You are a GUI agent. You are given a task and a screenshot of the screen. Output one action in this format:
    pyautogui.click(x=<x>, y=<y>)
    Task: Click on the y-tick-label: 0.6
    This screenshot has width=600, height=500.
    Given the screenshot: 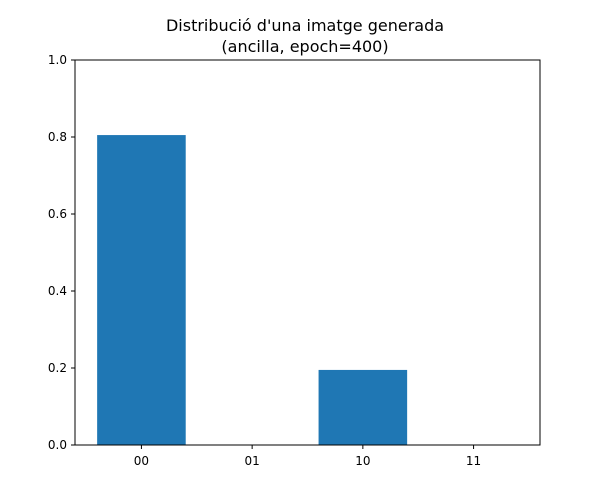 What is the action you would take?
    pyautogui.click(x=57, y=214)
    